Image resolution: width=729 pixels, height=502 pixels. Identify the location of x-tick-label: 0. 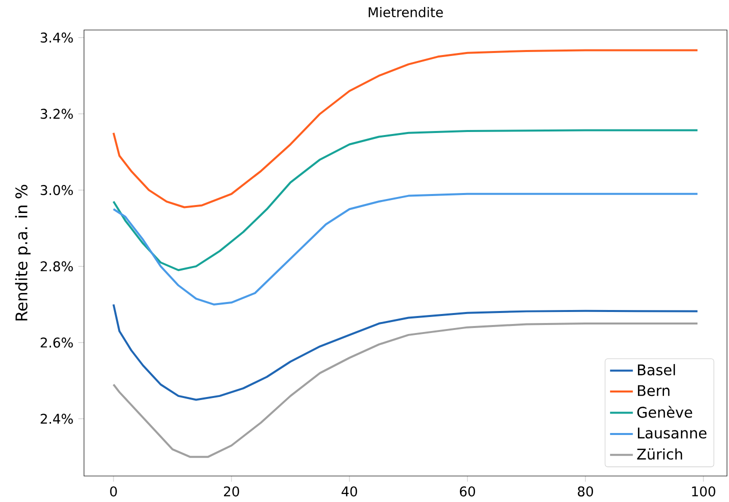
(113, 491).